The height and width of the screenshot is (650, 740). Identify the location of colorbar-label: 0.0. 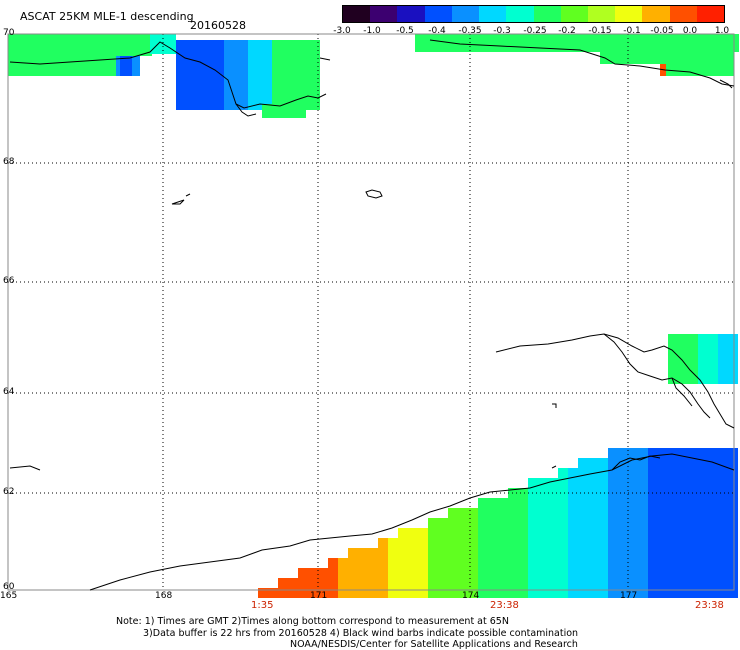
(690, 31).